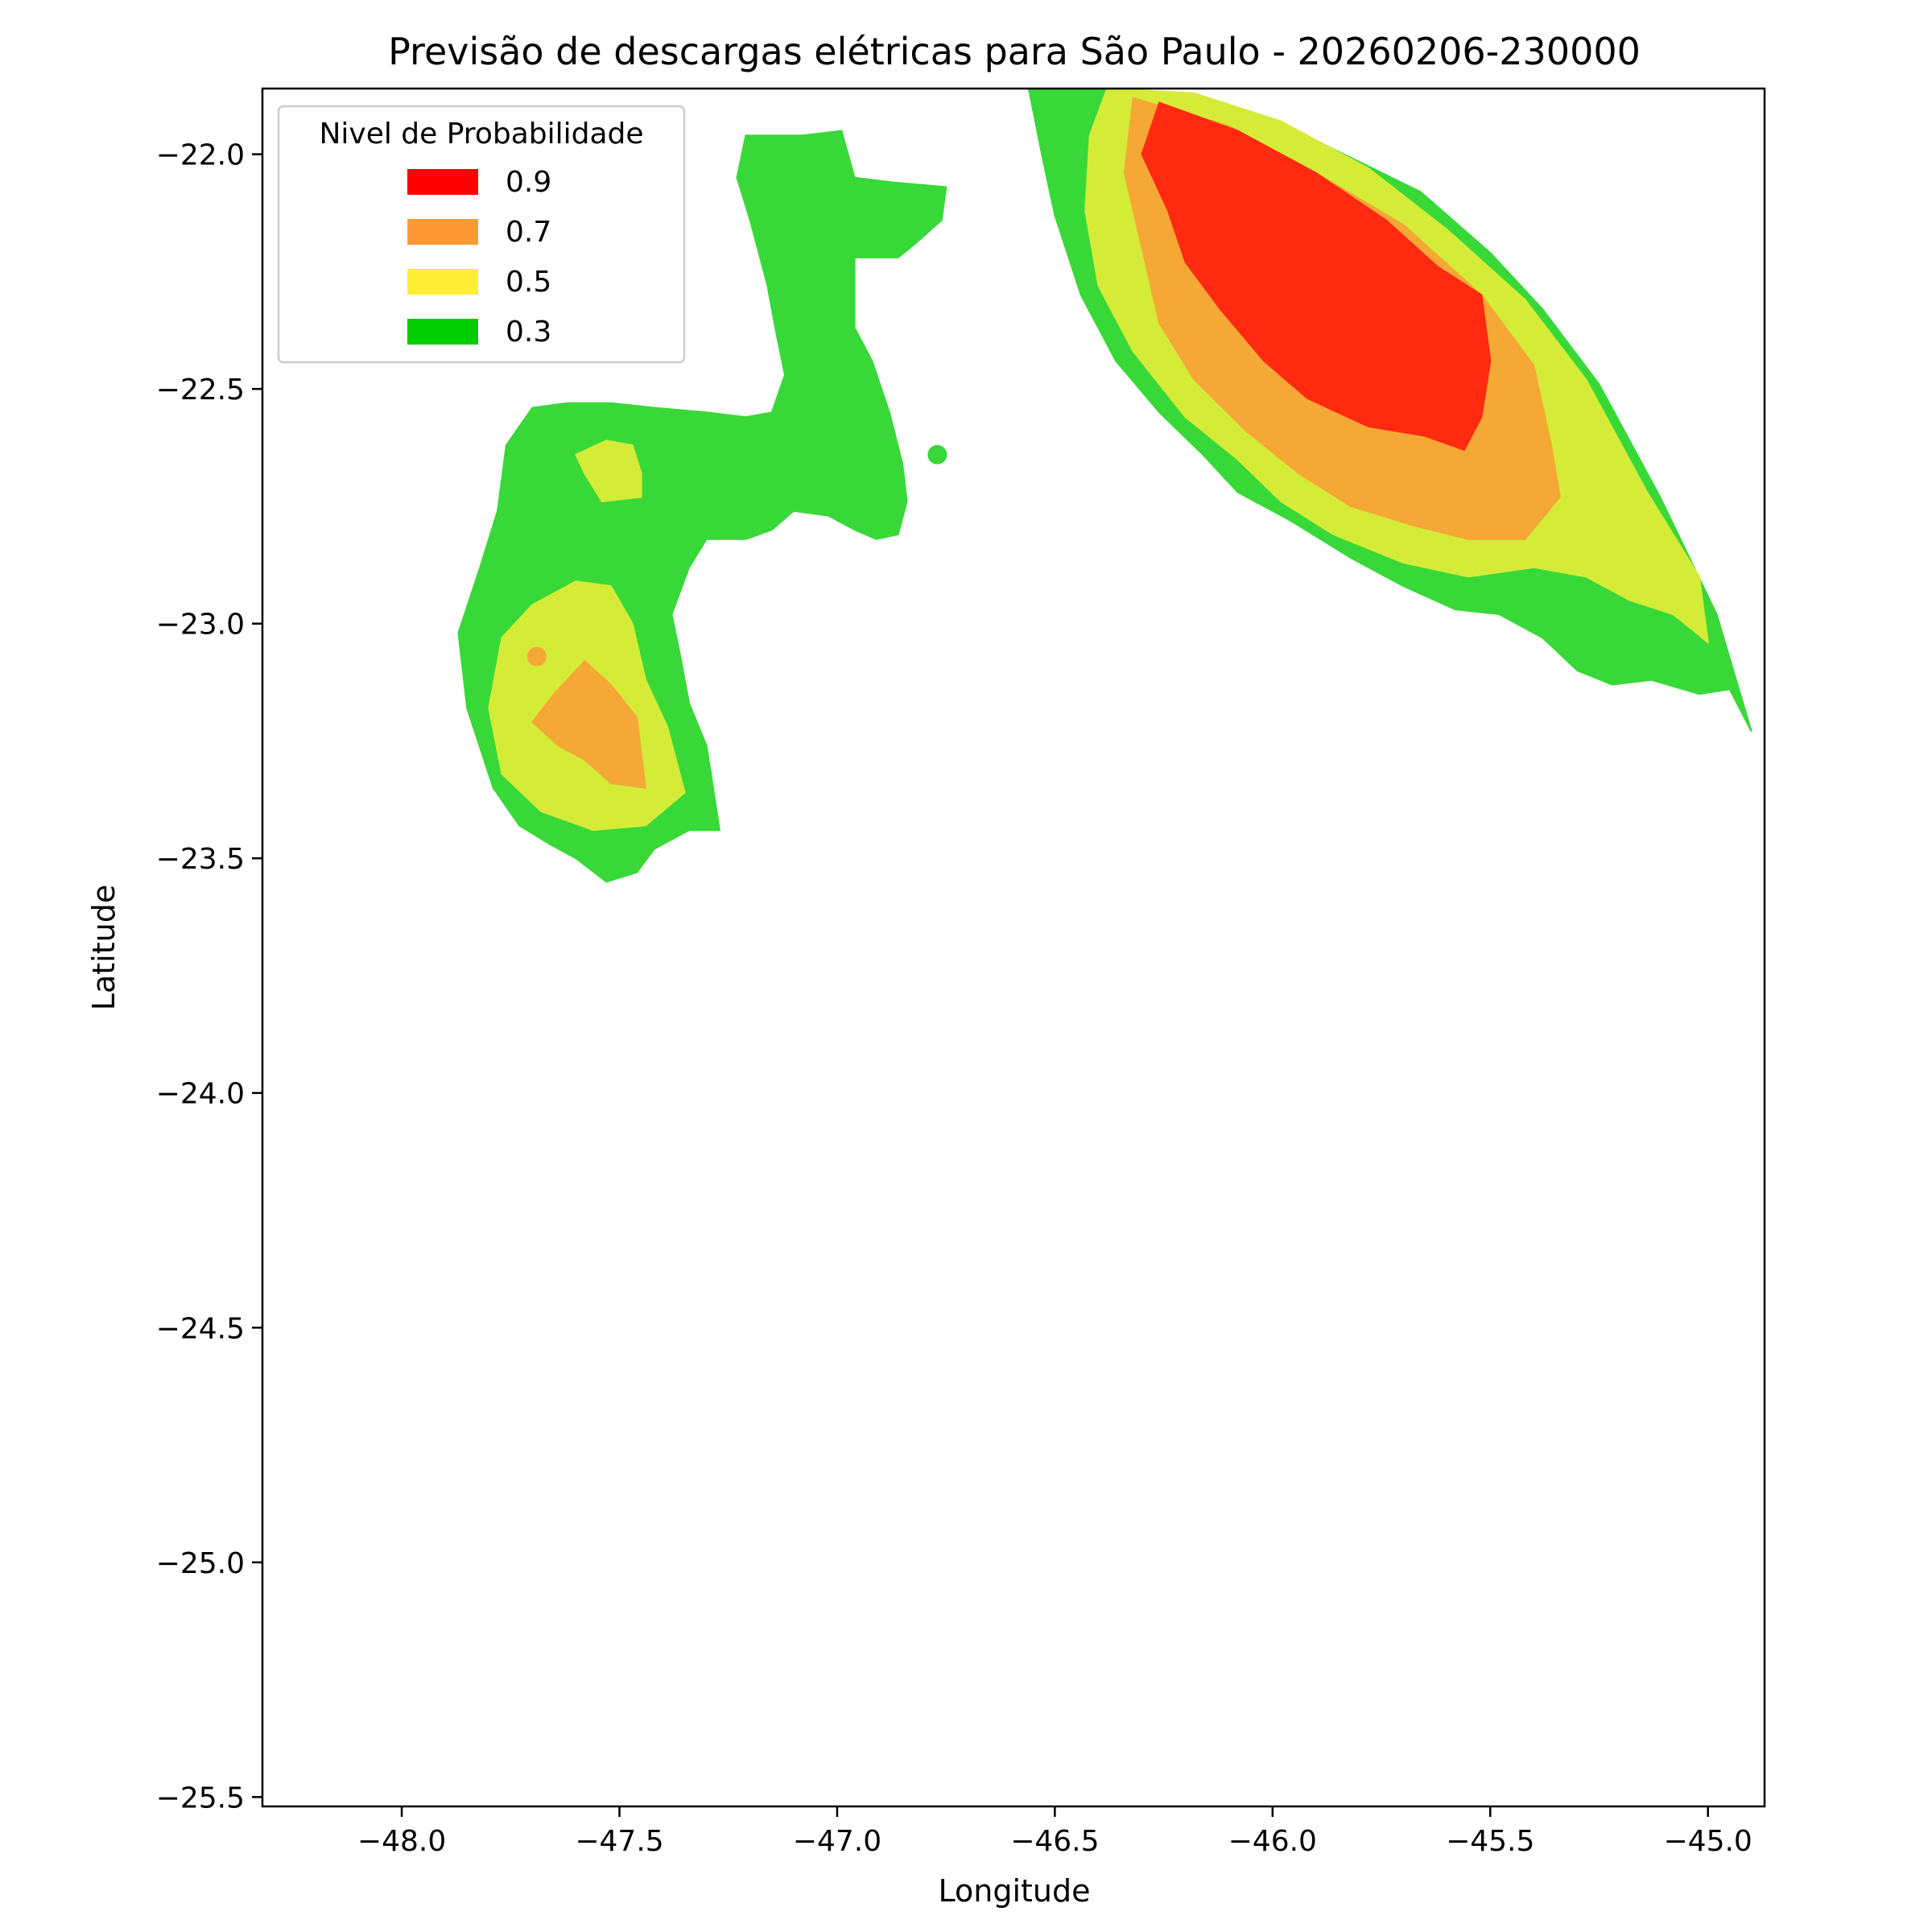 This screenshot has height=1932, width=1932. Describe the element at coordinates (528, 182) in the screenshot. I see `legend-label-09: 0.9` at that location.